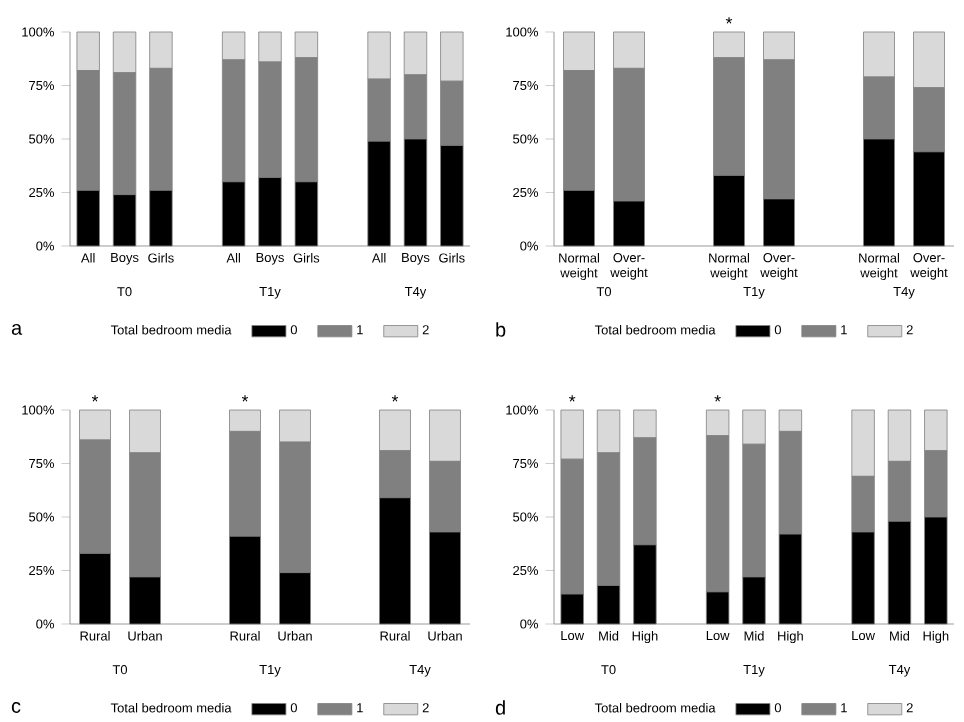 This screenshot has height=722, width=964. What do you see at coordinates (16, 707) in the screenshot?
I see `text: c` at bounding box center [16, 707].